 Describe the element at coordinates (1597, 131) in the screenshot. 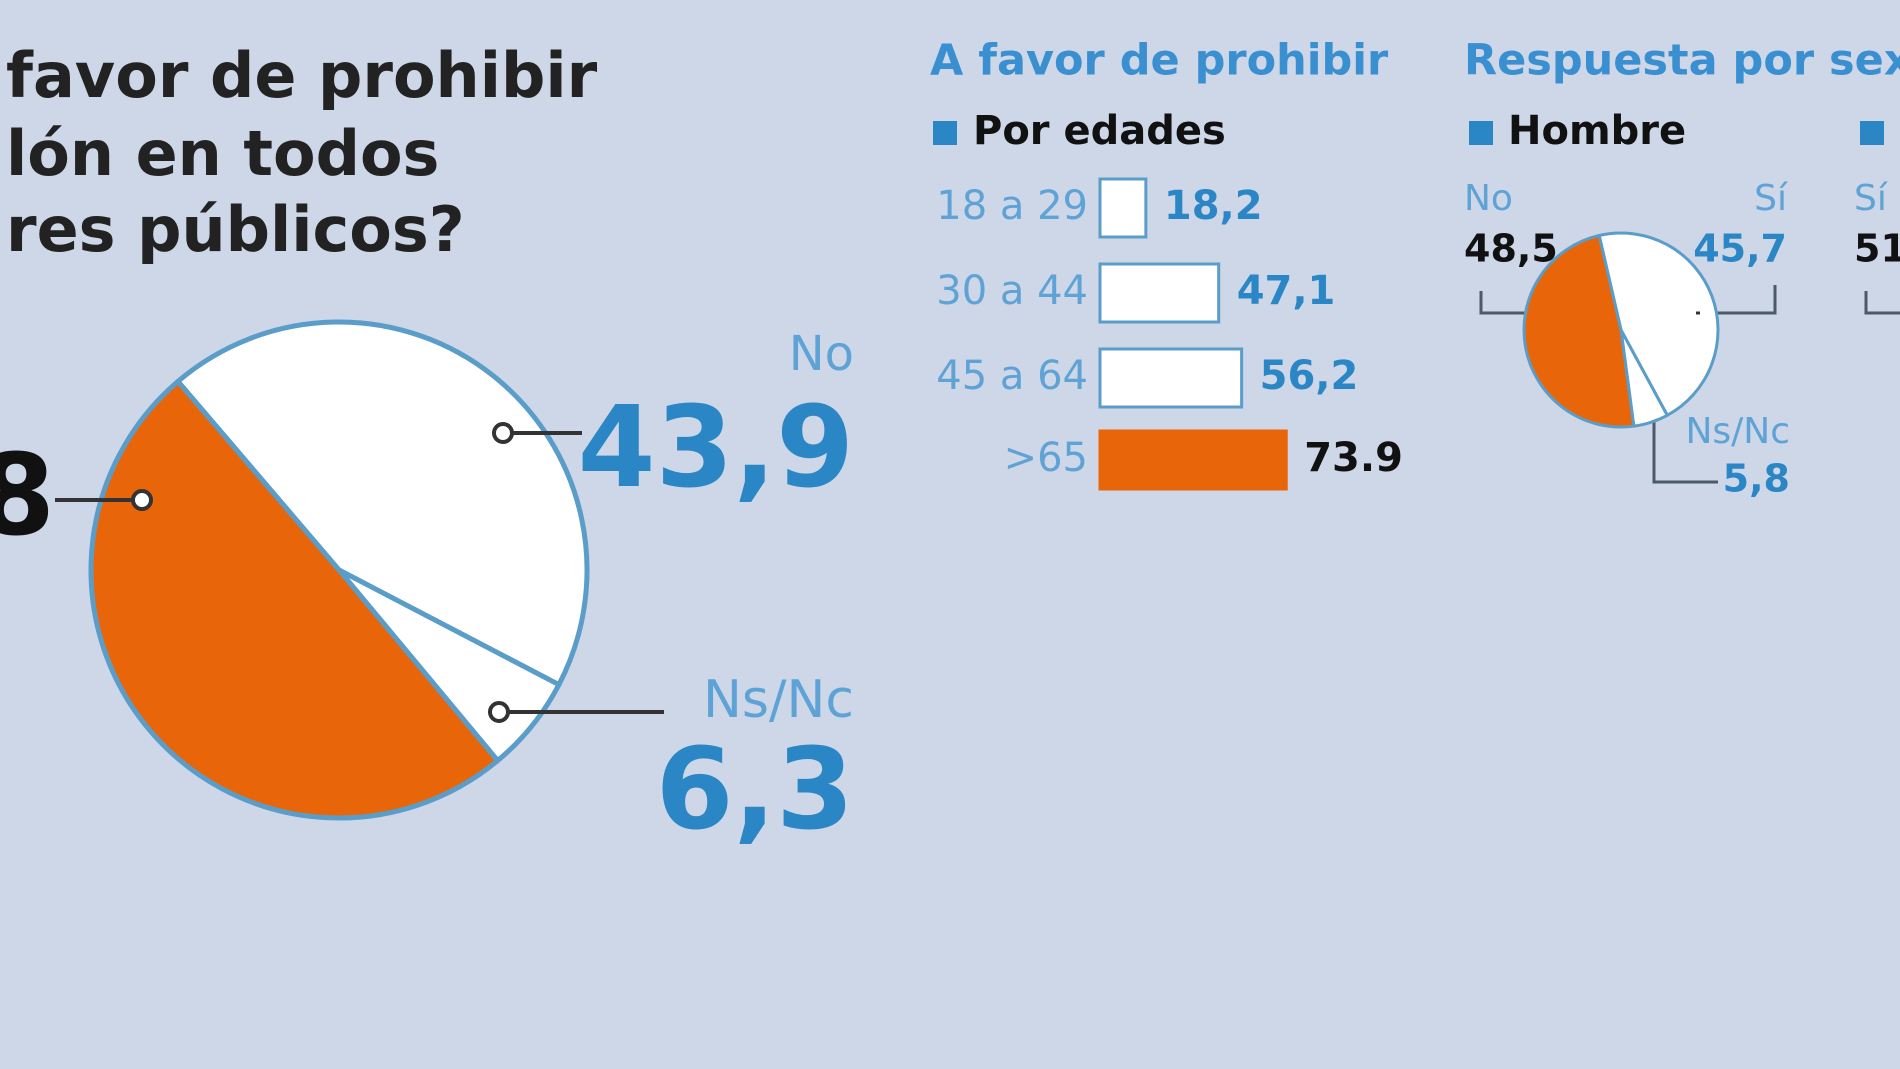

I see `pie-subtitle: Hombre` at that location.